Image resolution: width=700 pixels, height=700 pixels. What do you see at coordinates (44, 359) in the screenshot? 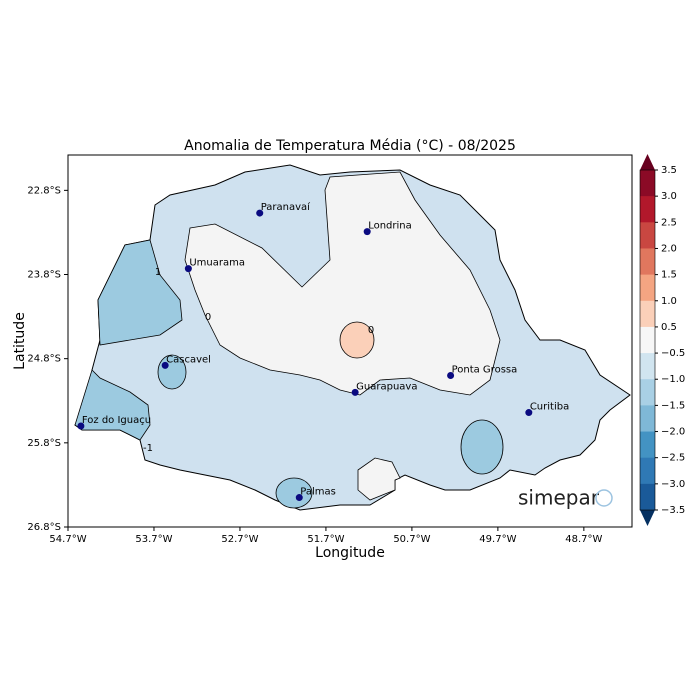
I see `y-tick-label: 24.8°S` at bounding box center [44, 359].